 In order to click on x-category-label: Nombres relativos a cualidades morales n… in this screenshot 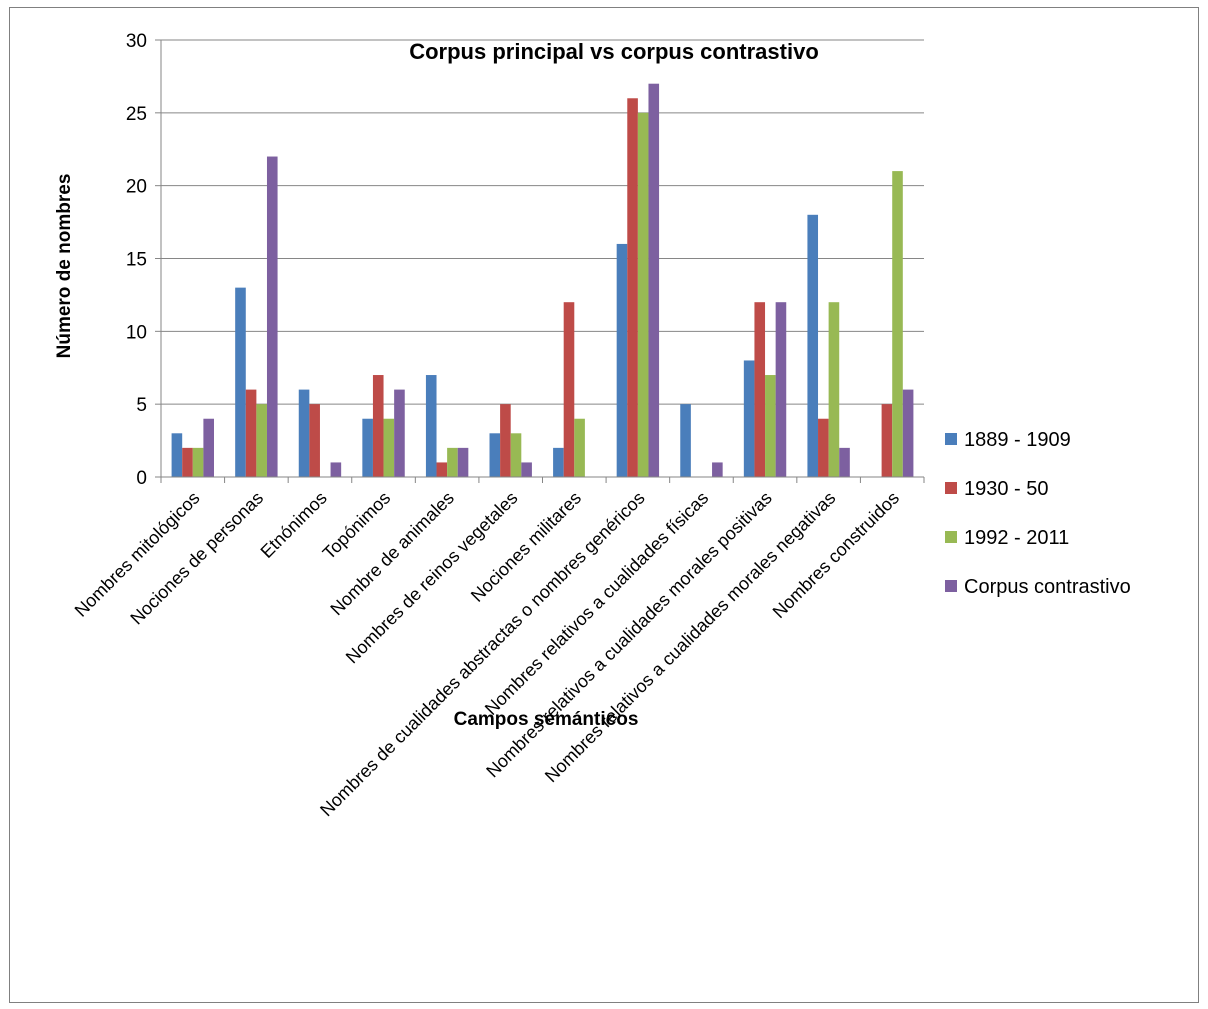, I will do `click(690, 637)`.